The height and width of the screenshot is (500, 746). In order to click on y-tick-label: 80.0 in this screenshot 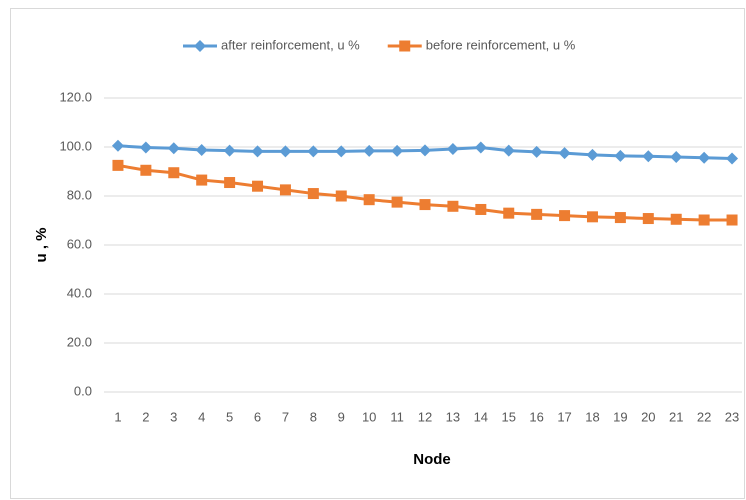, I will do `click(79, 194)`.